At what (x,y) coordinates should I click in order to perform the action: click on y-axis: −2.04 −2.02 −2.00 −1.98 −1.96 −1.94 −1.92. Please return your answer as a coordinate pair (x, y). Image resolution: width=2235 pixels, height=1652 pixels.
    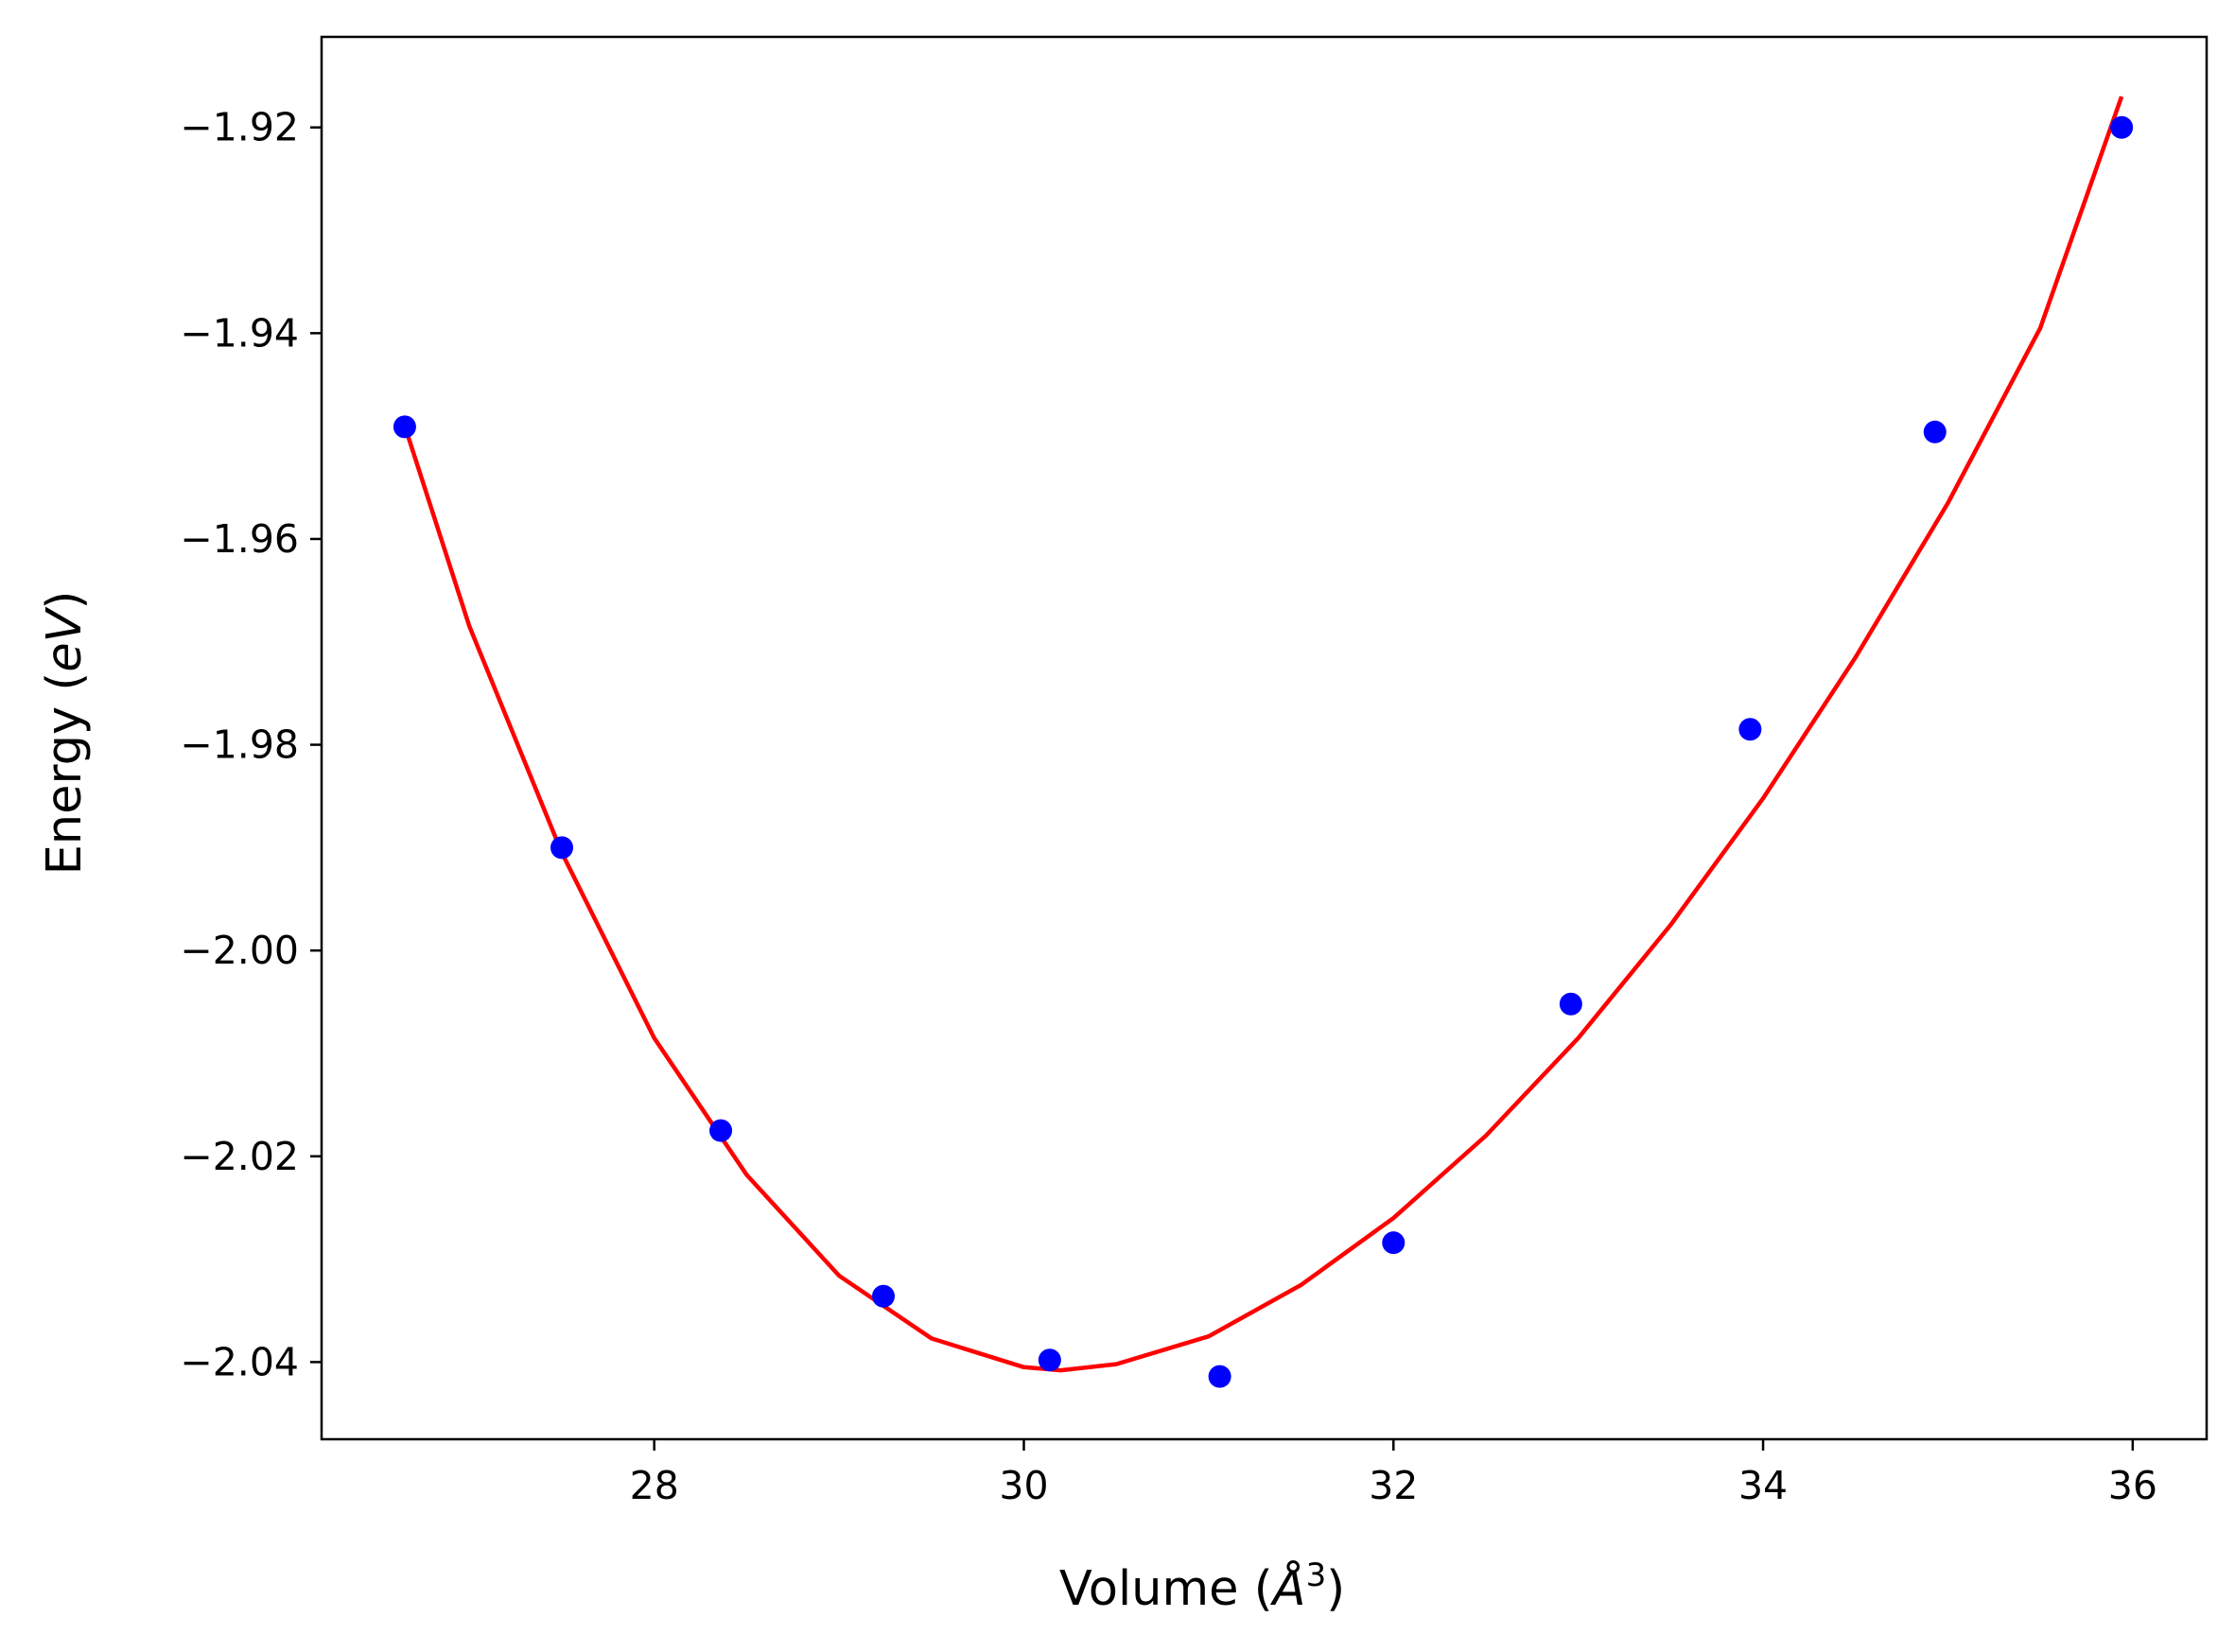
    Looking at the image, I should click on (251, 745).